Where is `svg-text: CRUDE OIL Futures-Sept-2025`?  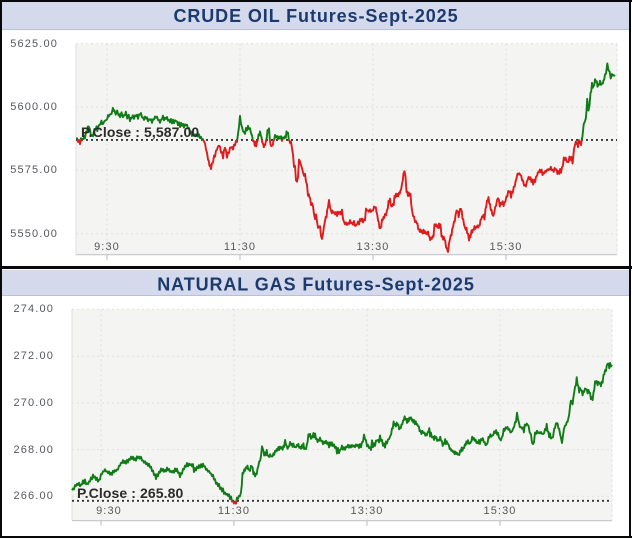 svg-text: CRUDE OIL Futures-Sept-2025 is located at coordinates (315, 16).